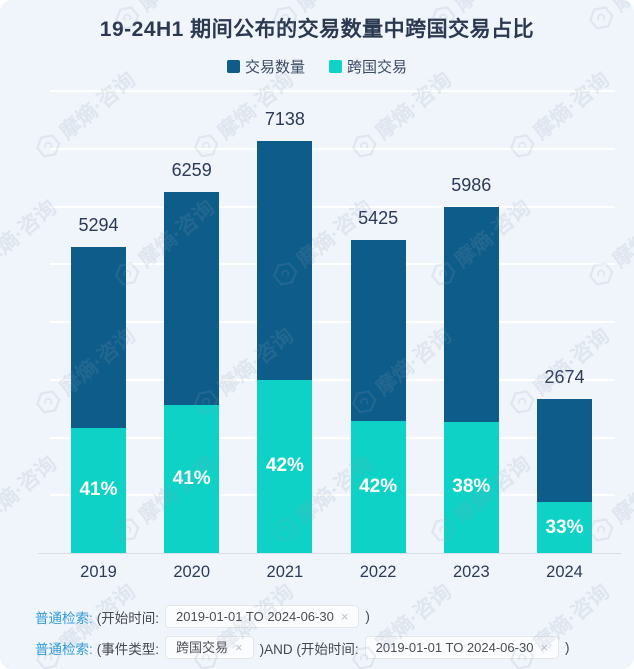 The width and height of the screenshot is (634, 669). I want to click on x-axis-label-2023: 2023, so click(471, 572).